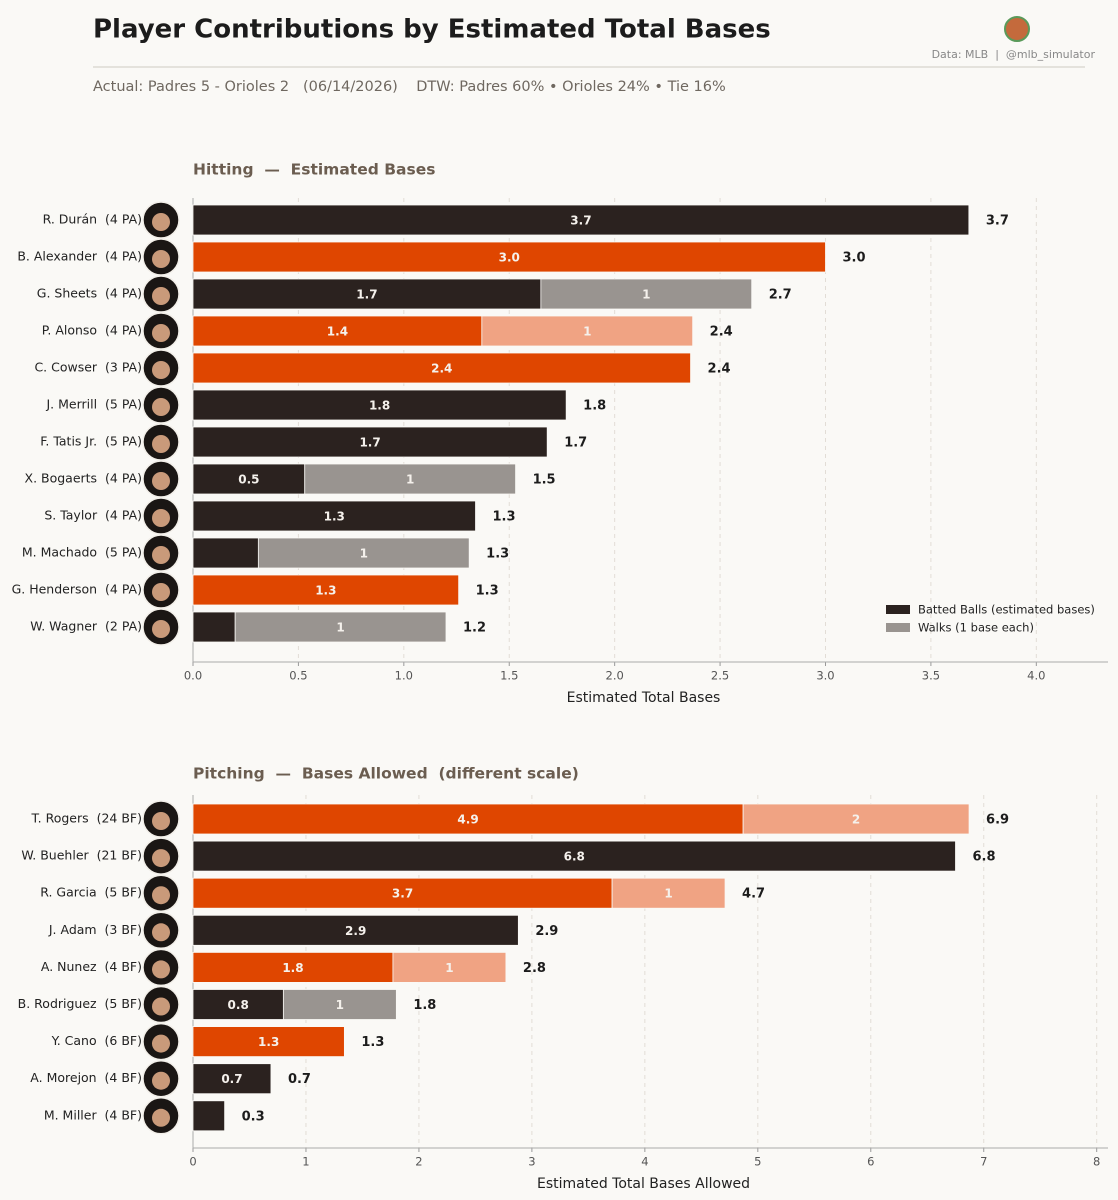 This screenshot has width=1118, height=1200. I want to click on y-tick-label: T. Rogers (24 BF), so click(87, 818).